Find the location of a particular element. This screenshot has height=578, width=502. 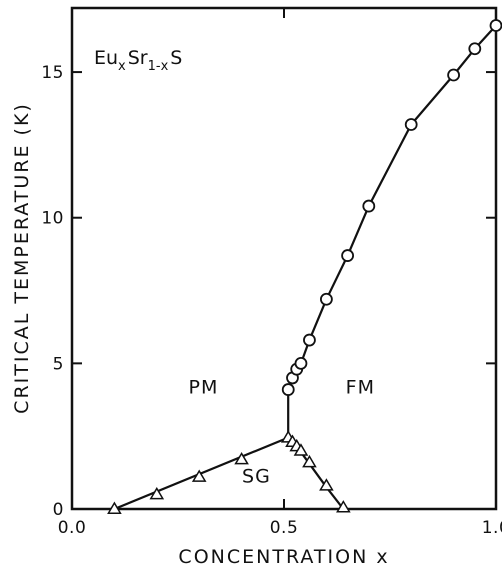

region-label-fm: FM is located at coordinates (360, 388).